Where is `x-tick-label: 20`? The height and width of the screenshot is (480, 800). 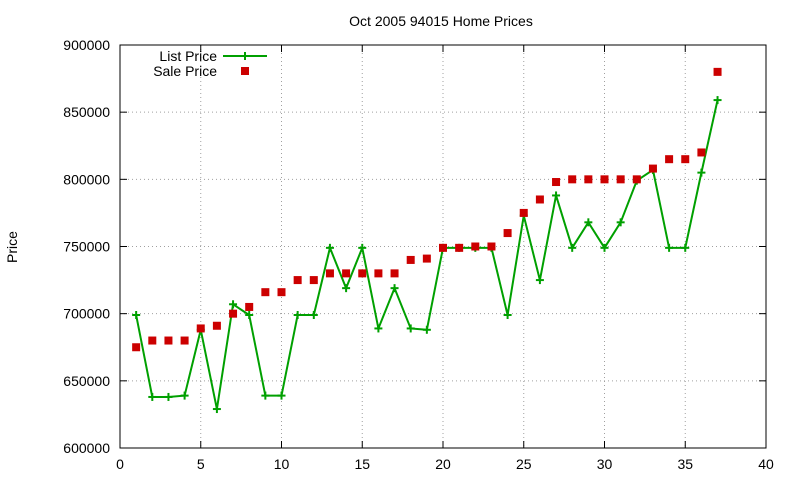
x-tick-label: 20 is located at coordinates (443, 464).